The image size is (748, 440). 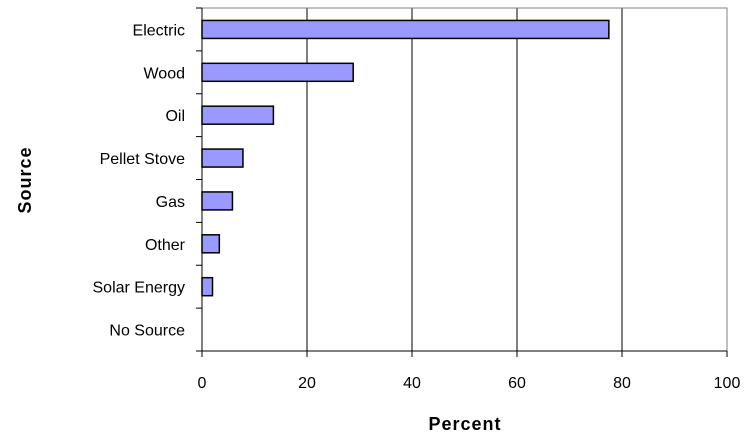 What do you see at coordinates (405, 29) in the screenshot?
I see `bar-electric` at bounding box center [405, 29].